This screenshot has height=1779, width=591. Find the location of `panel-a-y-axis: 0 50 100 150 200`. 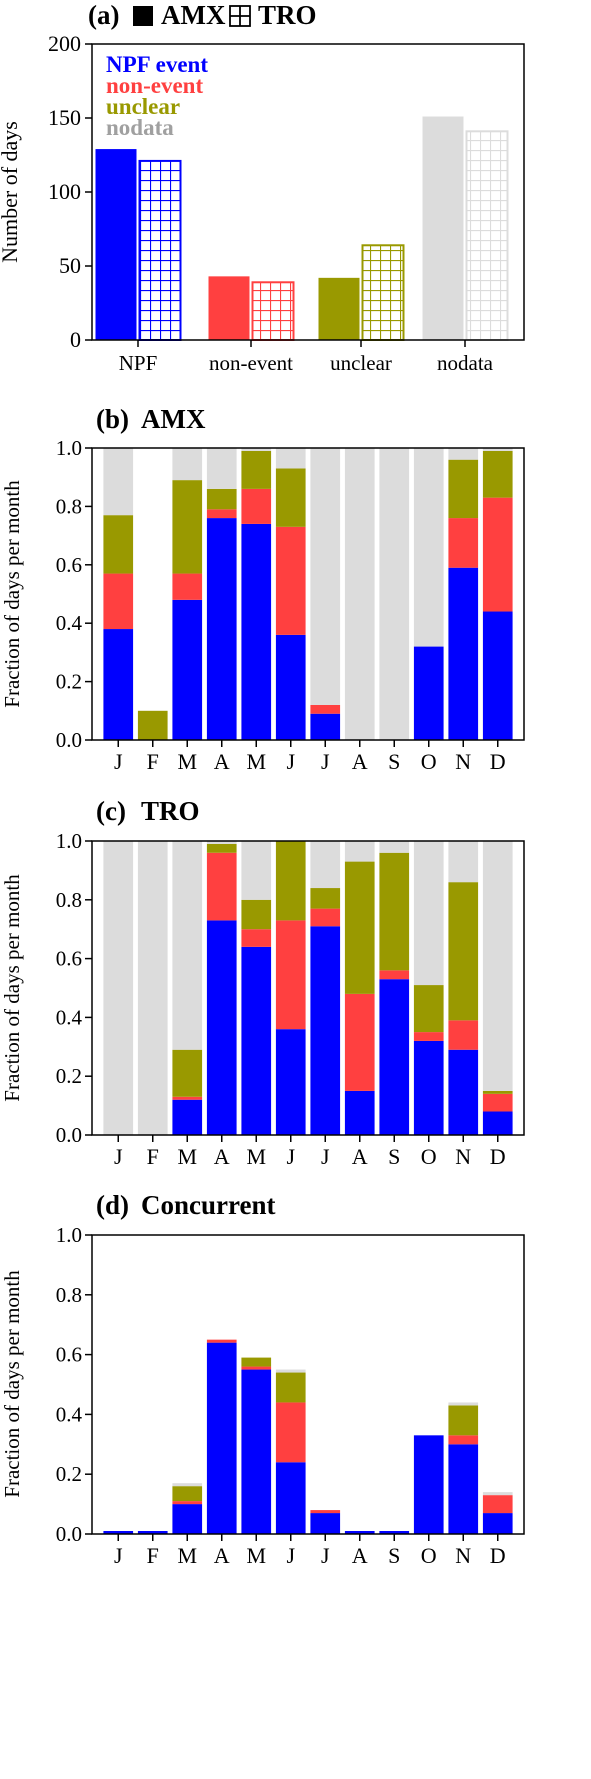

panel-a-y-axis: 0 50 100 150 200 is located at coordinates (70, 191).